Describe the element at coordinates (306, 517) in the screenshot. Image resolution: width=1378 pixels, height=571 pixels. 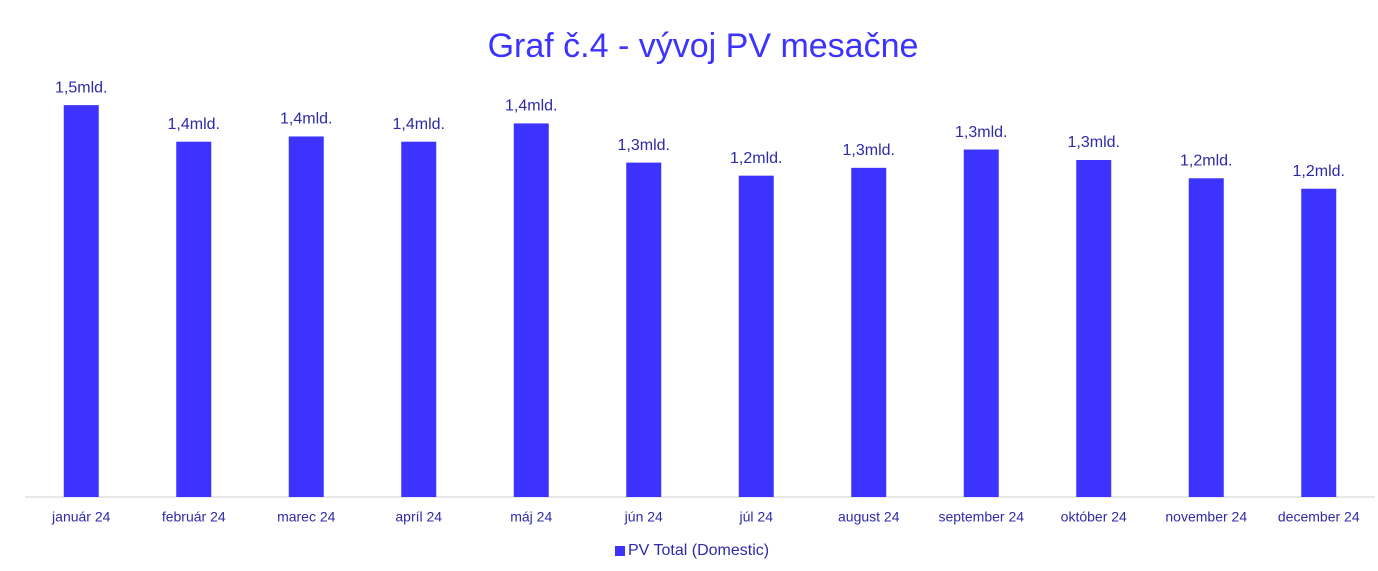
I see `x-tick-label: marec 24` at that location.